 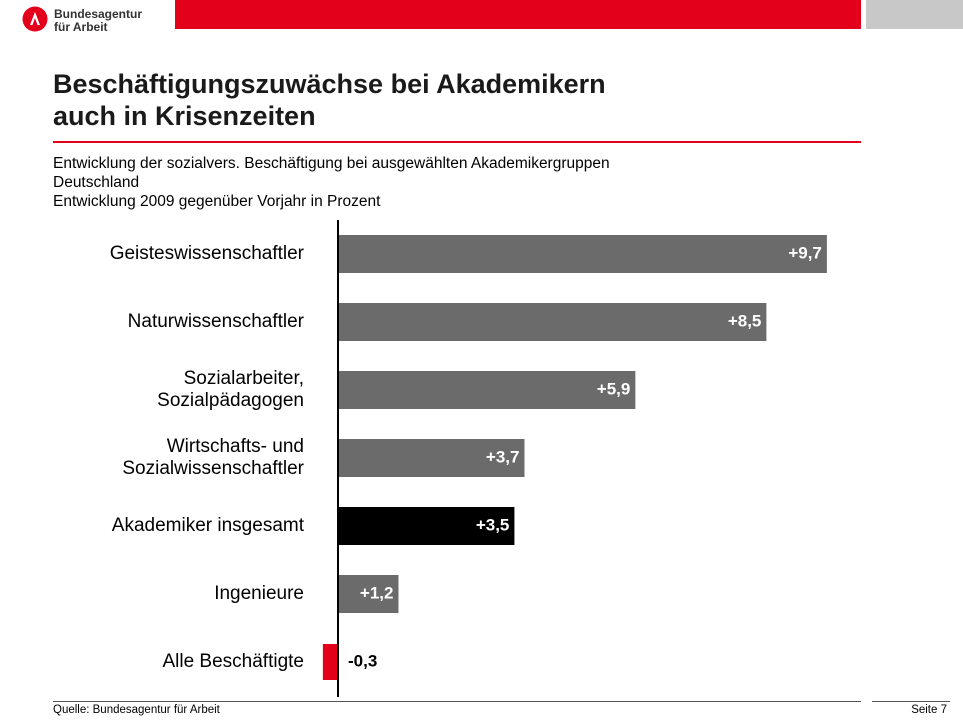 What do you see at coordinates (503, 456) in the screenshot?
I see `value-label-3: +3,7` at bounding box center [503, 456].